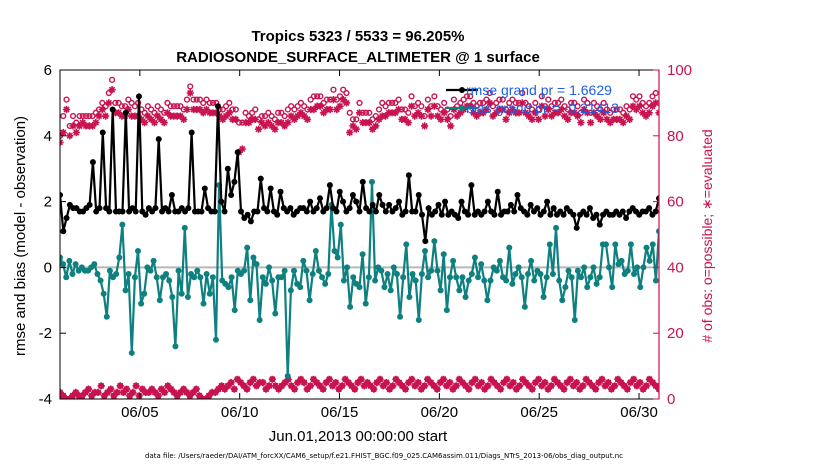 Image resolution: width=830 pixels, height=470 pixels. What do you see at coordinates (340, 412) in the screenshot?
I see `x-tick-label: 06/15` at bounding box center [340, 412].